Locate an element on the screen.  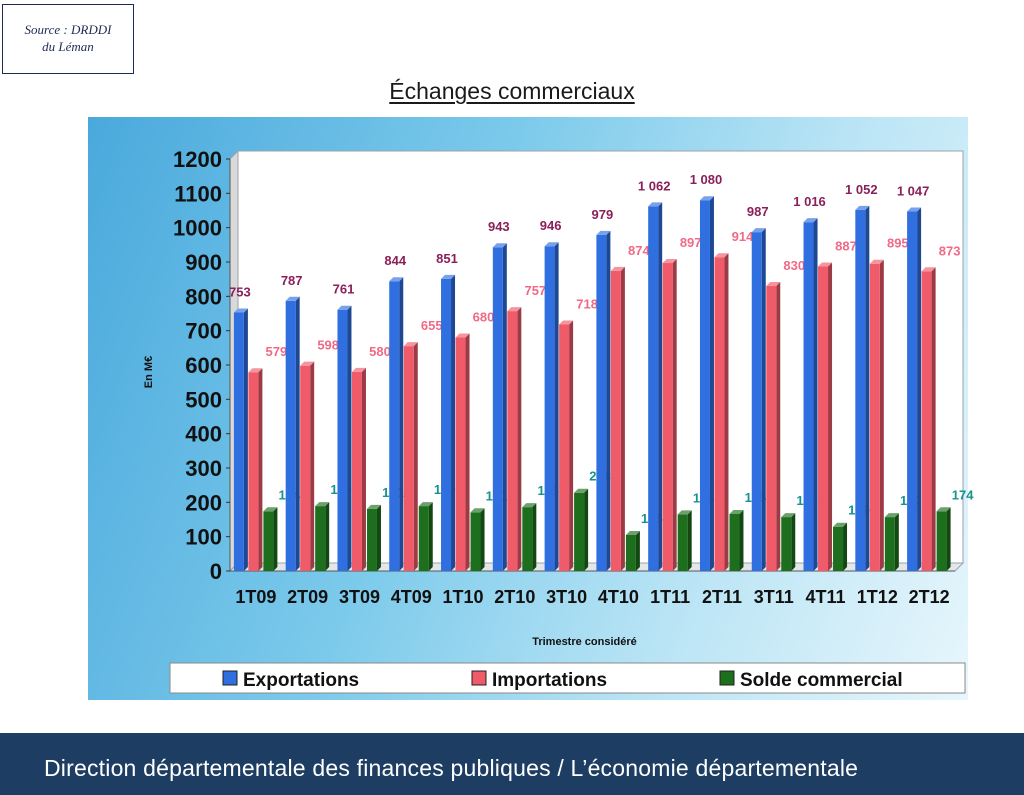
chart-title: Échanges commerciaux is located at coordinates (512, 91).